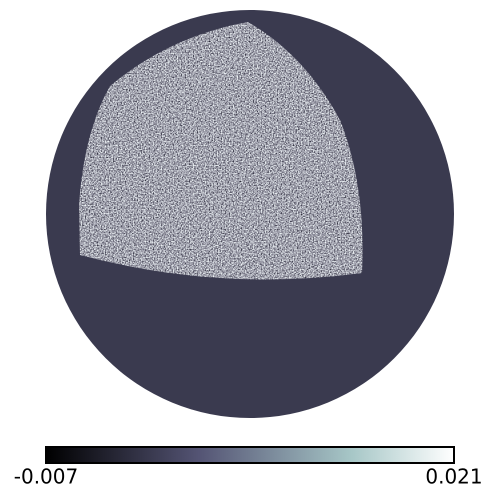 The height and width of the screenshot is (498, 495). Describe the element at coordinates (250, 455) in the screenshot. I see `colorbar` at that location.